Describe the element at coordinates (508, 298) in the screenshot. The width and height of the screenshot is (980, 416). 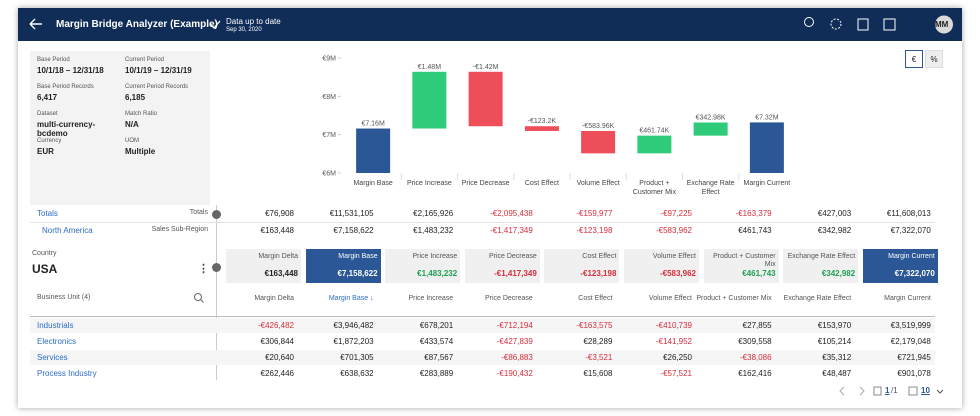
I see `column-header: Price Decrease` at that location.